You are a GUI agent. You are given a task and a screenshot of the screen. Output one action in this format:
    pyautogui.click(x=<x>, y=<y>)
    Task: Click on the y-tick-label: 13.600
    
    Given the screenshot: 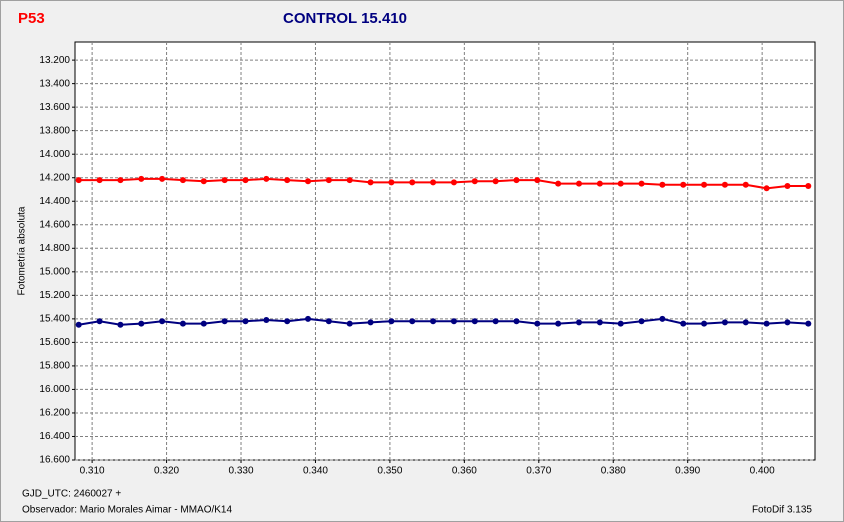 What is the action you would take?
    pyautogui.click(x=54, y=107)
    